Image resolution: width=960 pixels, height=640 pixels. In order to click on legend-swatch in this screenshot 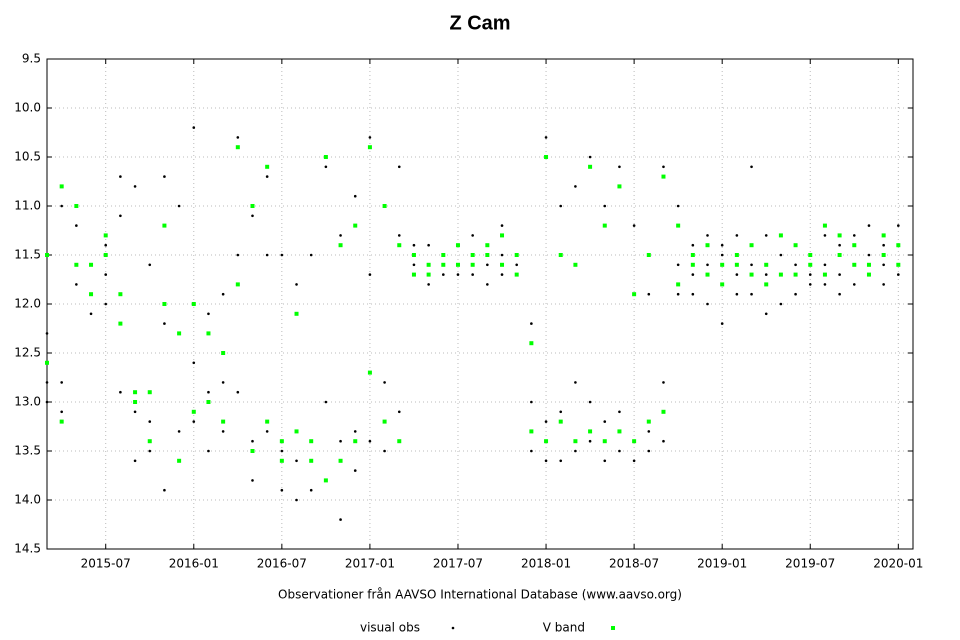, I will do `click(453, 628)`.